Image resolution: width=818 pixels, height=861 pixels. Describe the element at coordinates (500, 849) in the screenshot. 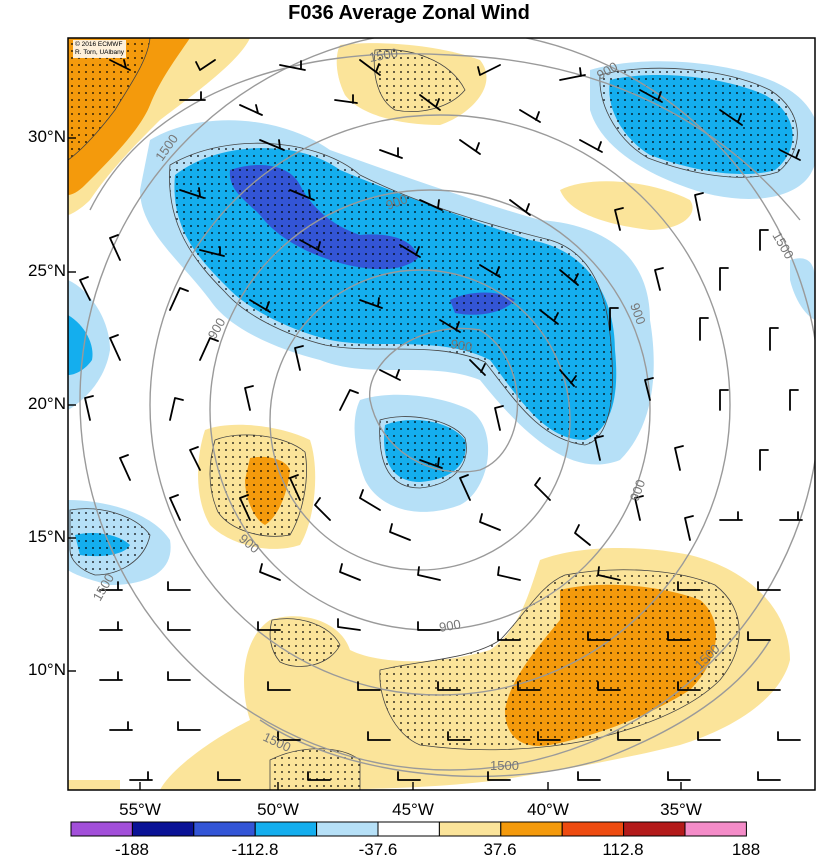

I see `colorbar-label: 37.6` at that location.